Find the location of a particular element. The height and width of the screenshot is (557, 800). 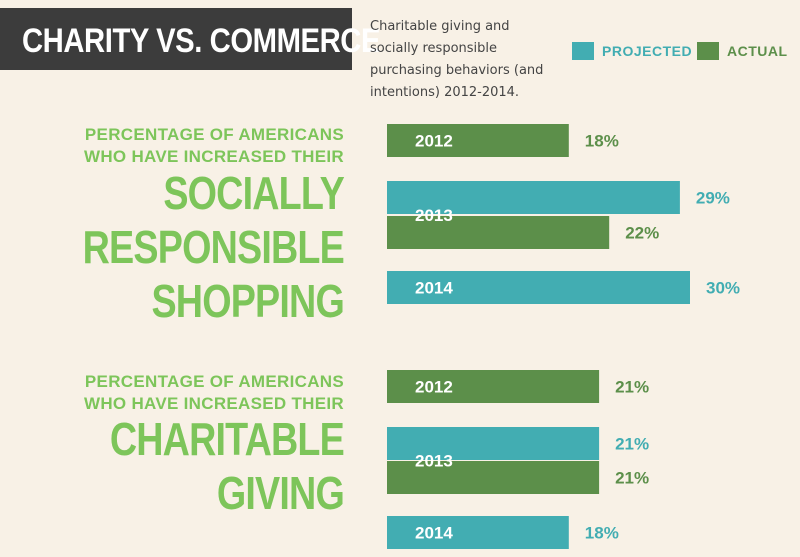

section-1-headline-line-3: SHOPPING is located at coordinates (247, 301).